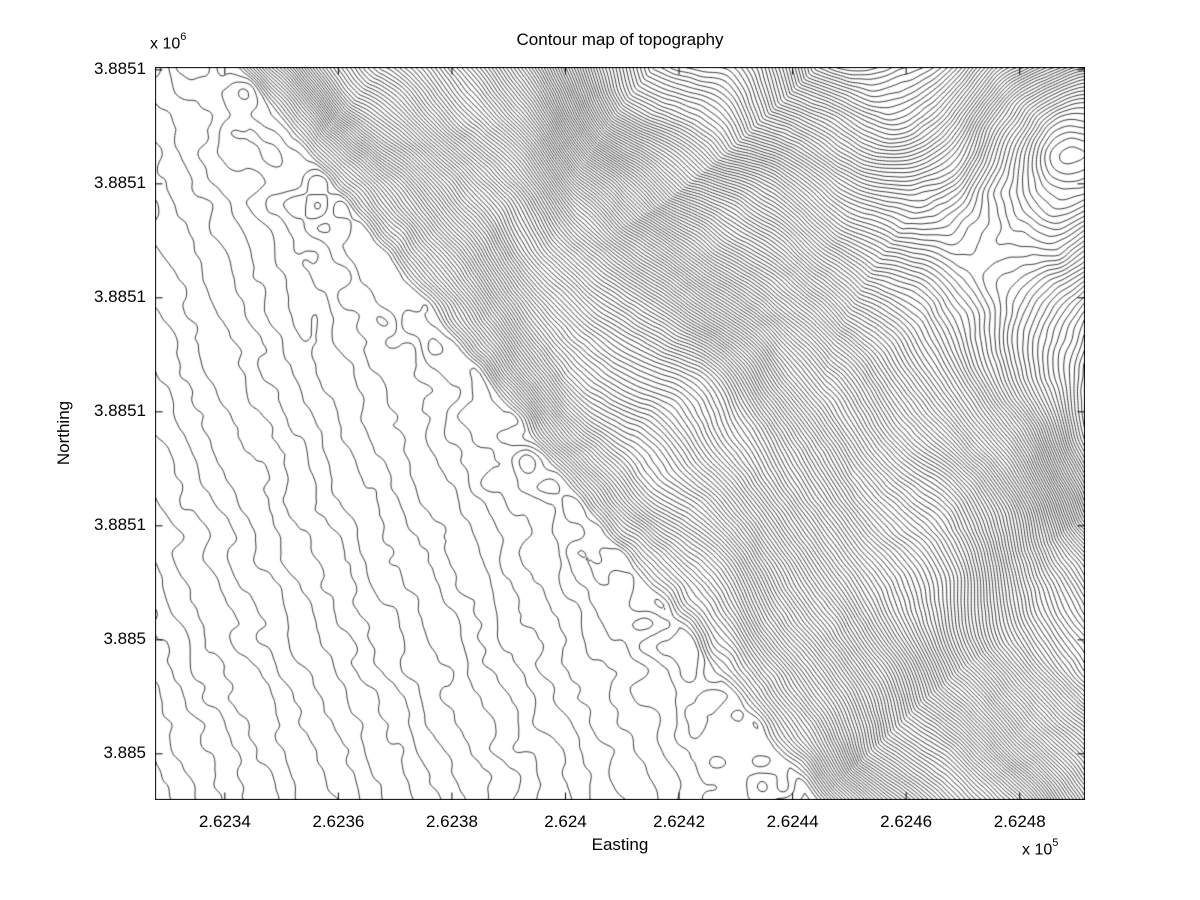 This screenshot has height=900, width=1200. Describe the element at coordinates (679, 821) in the screenshot. I see `x-tick-label: 2.6242` at that location.